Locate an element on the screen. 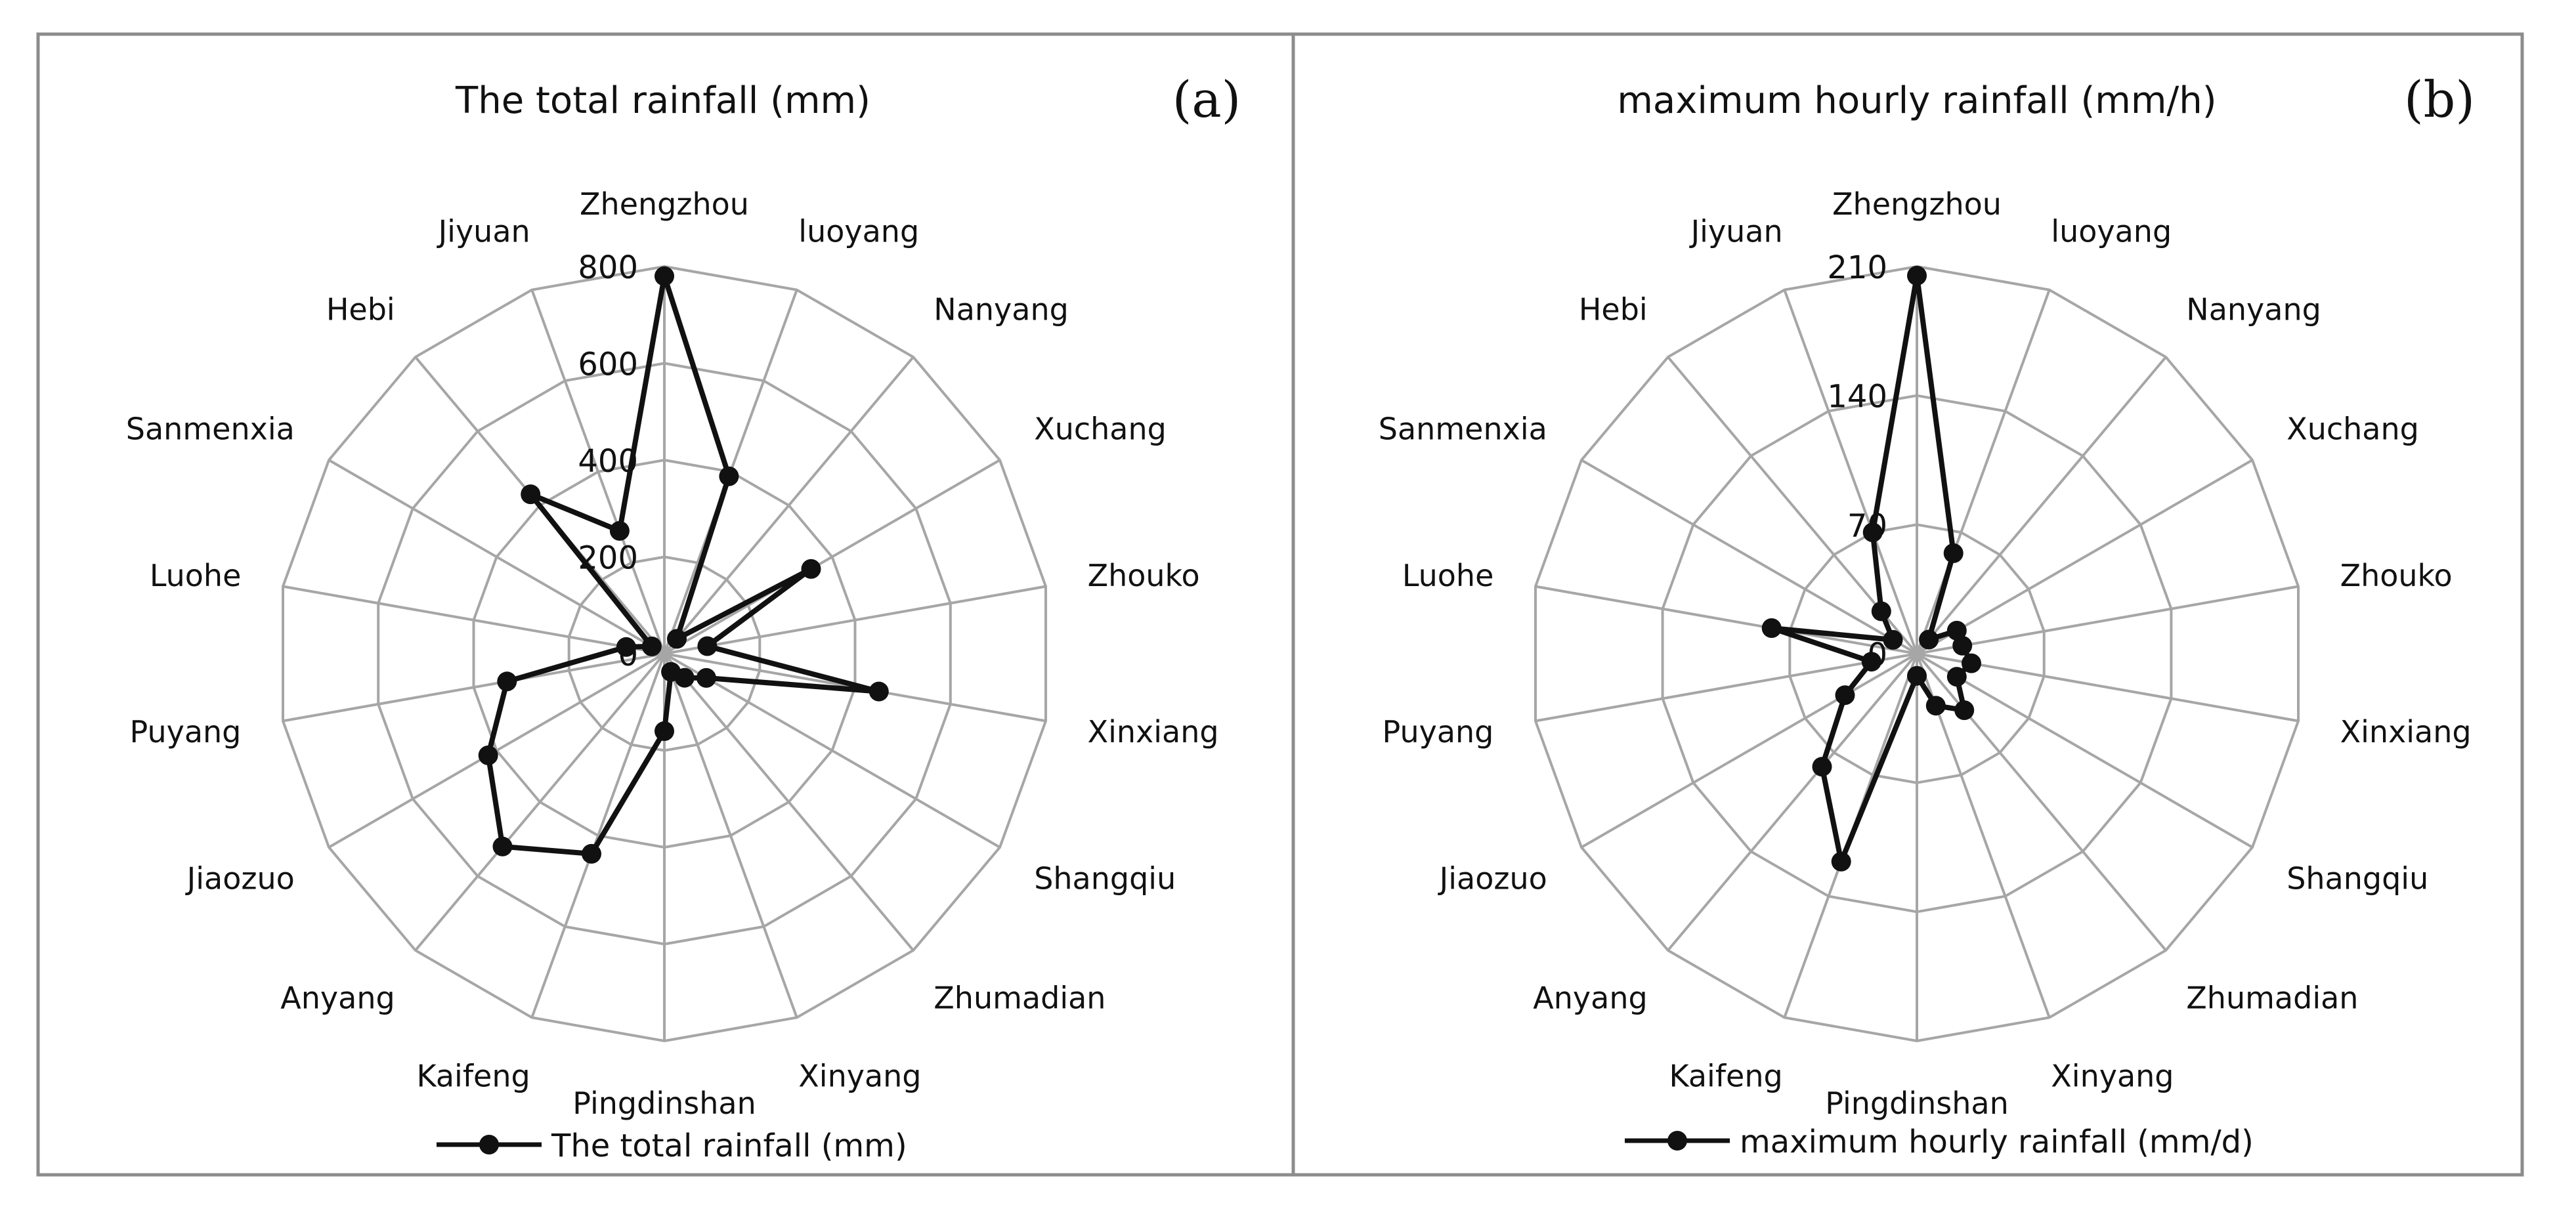 The image size is (2576, 1205). legend-label: maximum hourly rainfall (mm/d) is located at coordinates (1997, 1142).